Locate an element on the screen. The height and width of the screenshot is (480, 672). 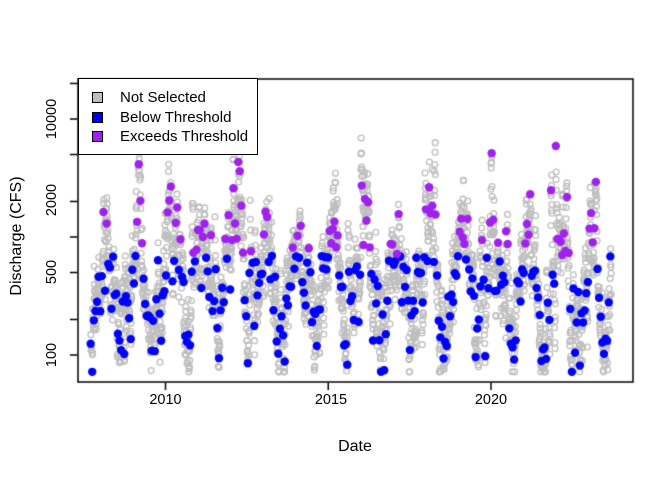
y-tick-label-500: 500 is located at coordinates (52, 272).